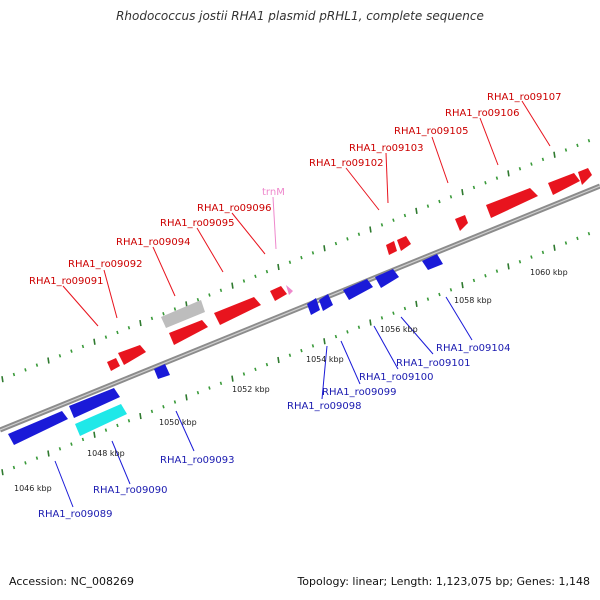 The image size is (600, 600). Describe the element at coordinates (105, 264) in the screenshot. I see `label-ro09092: RHA1_ro09092` at that location.